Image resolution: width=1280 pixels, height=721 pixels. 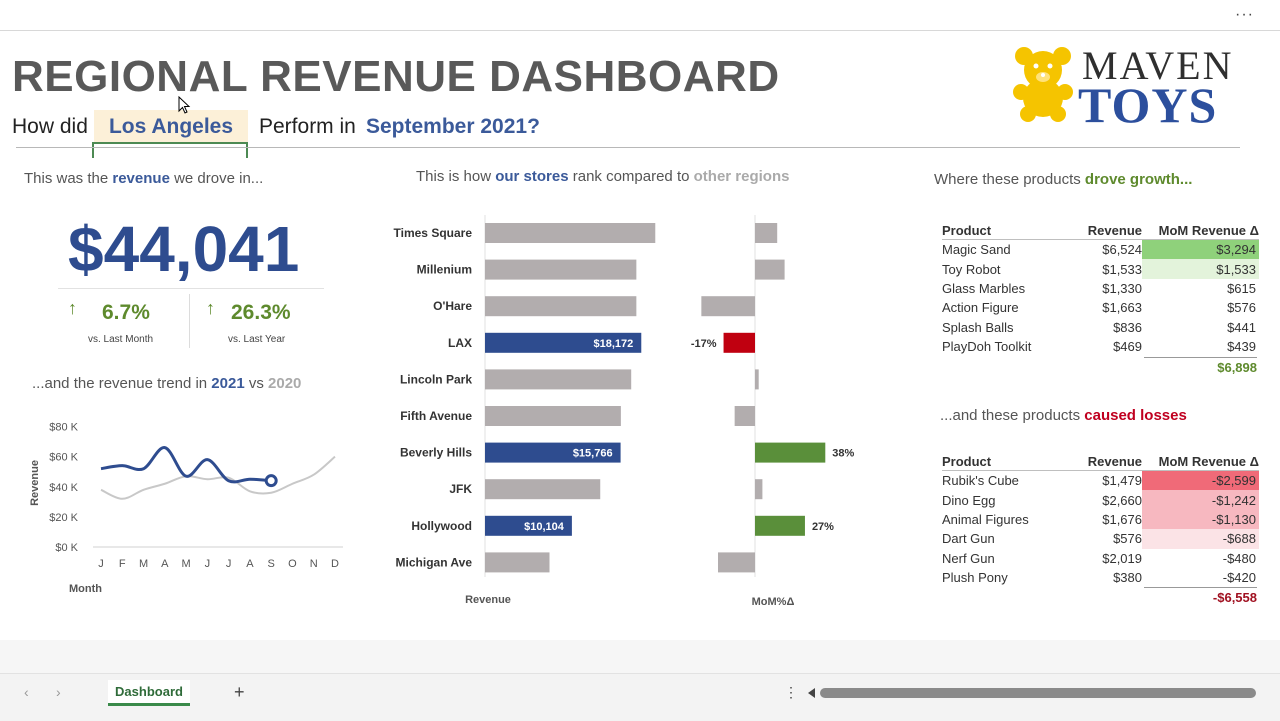 I want to click on x-tick-label: F, so click(x=122, y=564).